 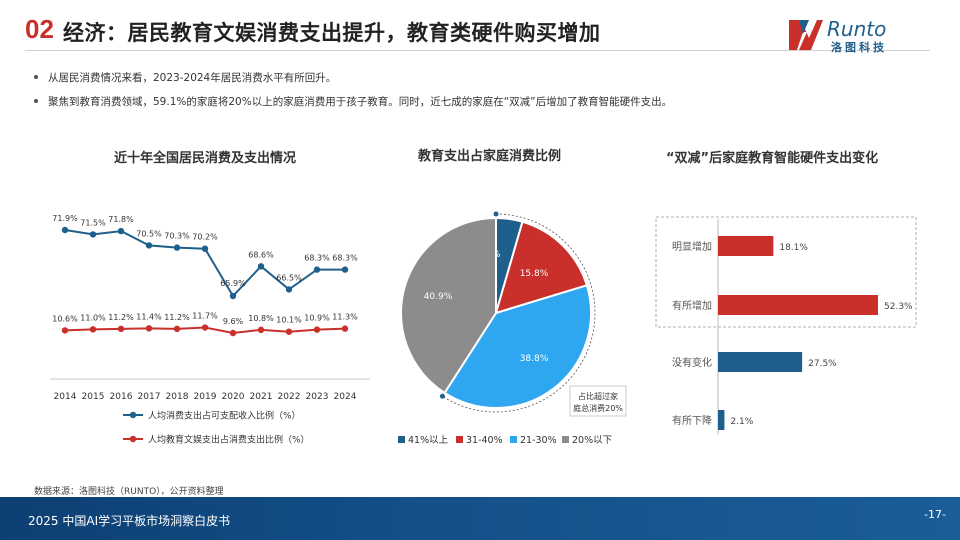 I want to click on legend-label: 人均教育文娱支出占消费支出比例（%）, so click(x=229, y=440).